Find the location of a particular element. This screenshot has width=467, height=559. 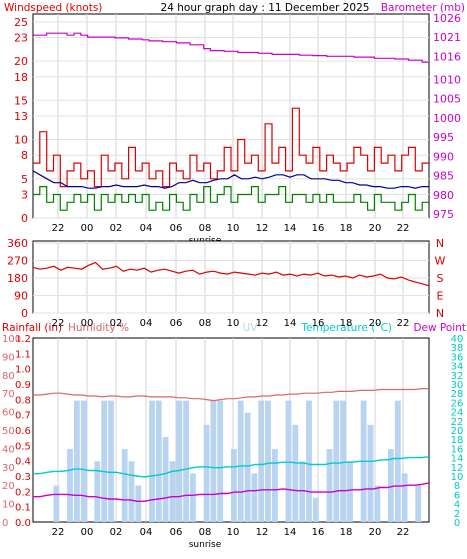

barometer-y-tick-label: 1021 is located at coordinates (447, 37).